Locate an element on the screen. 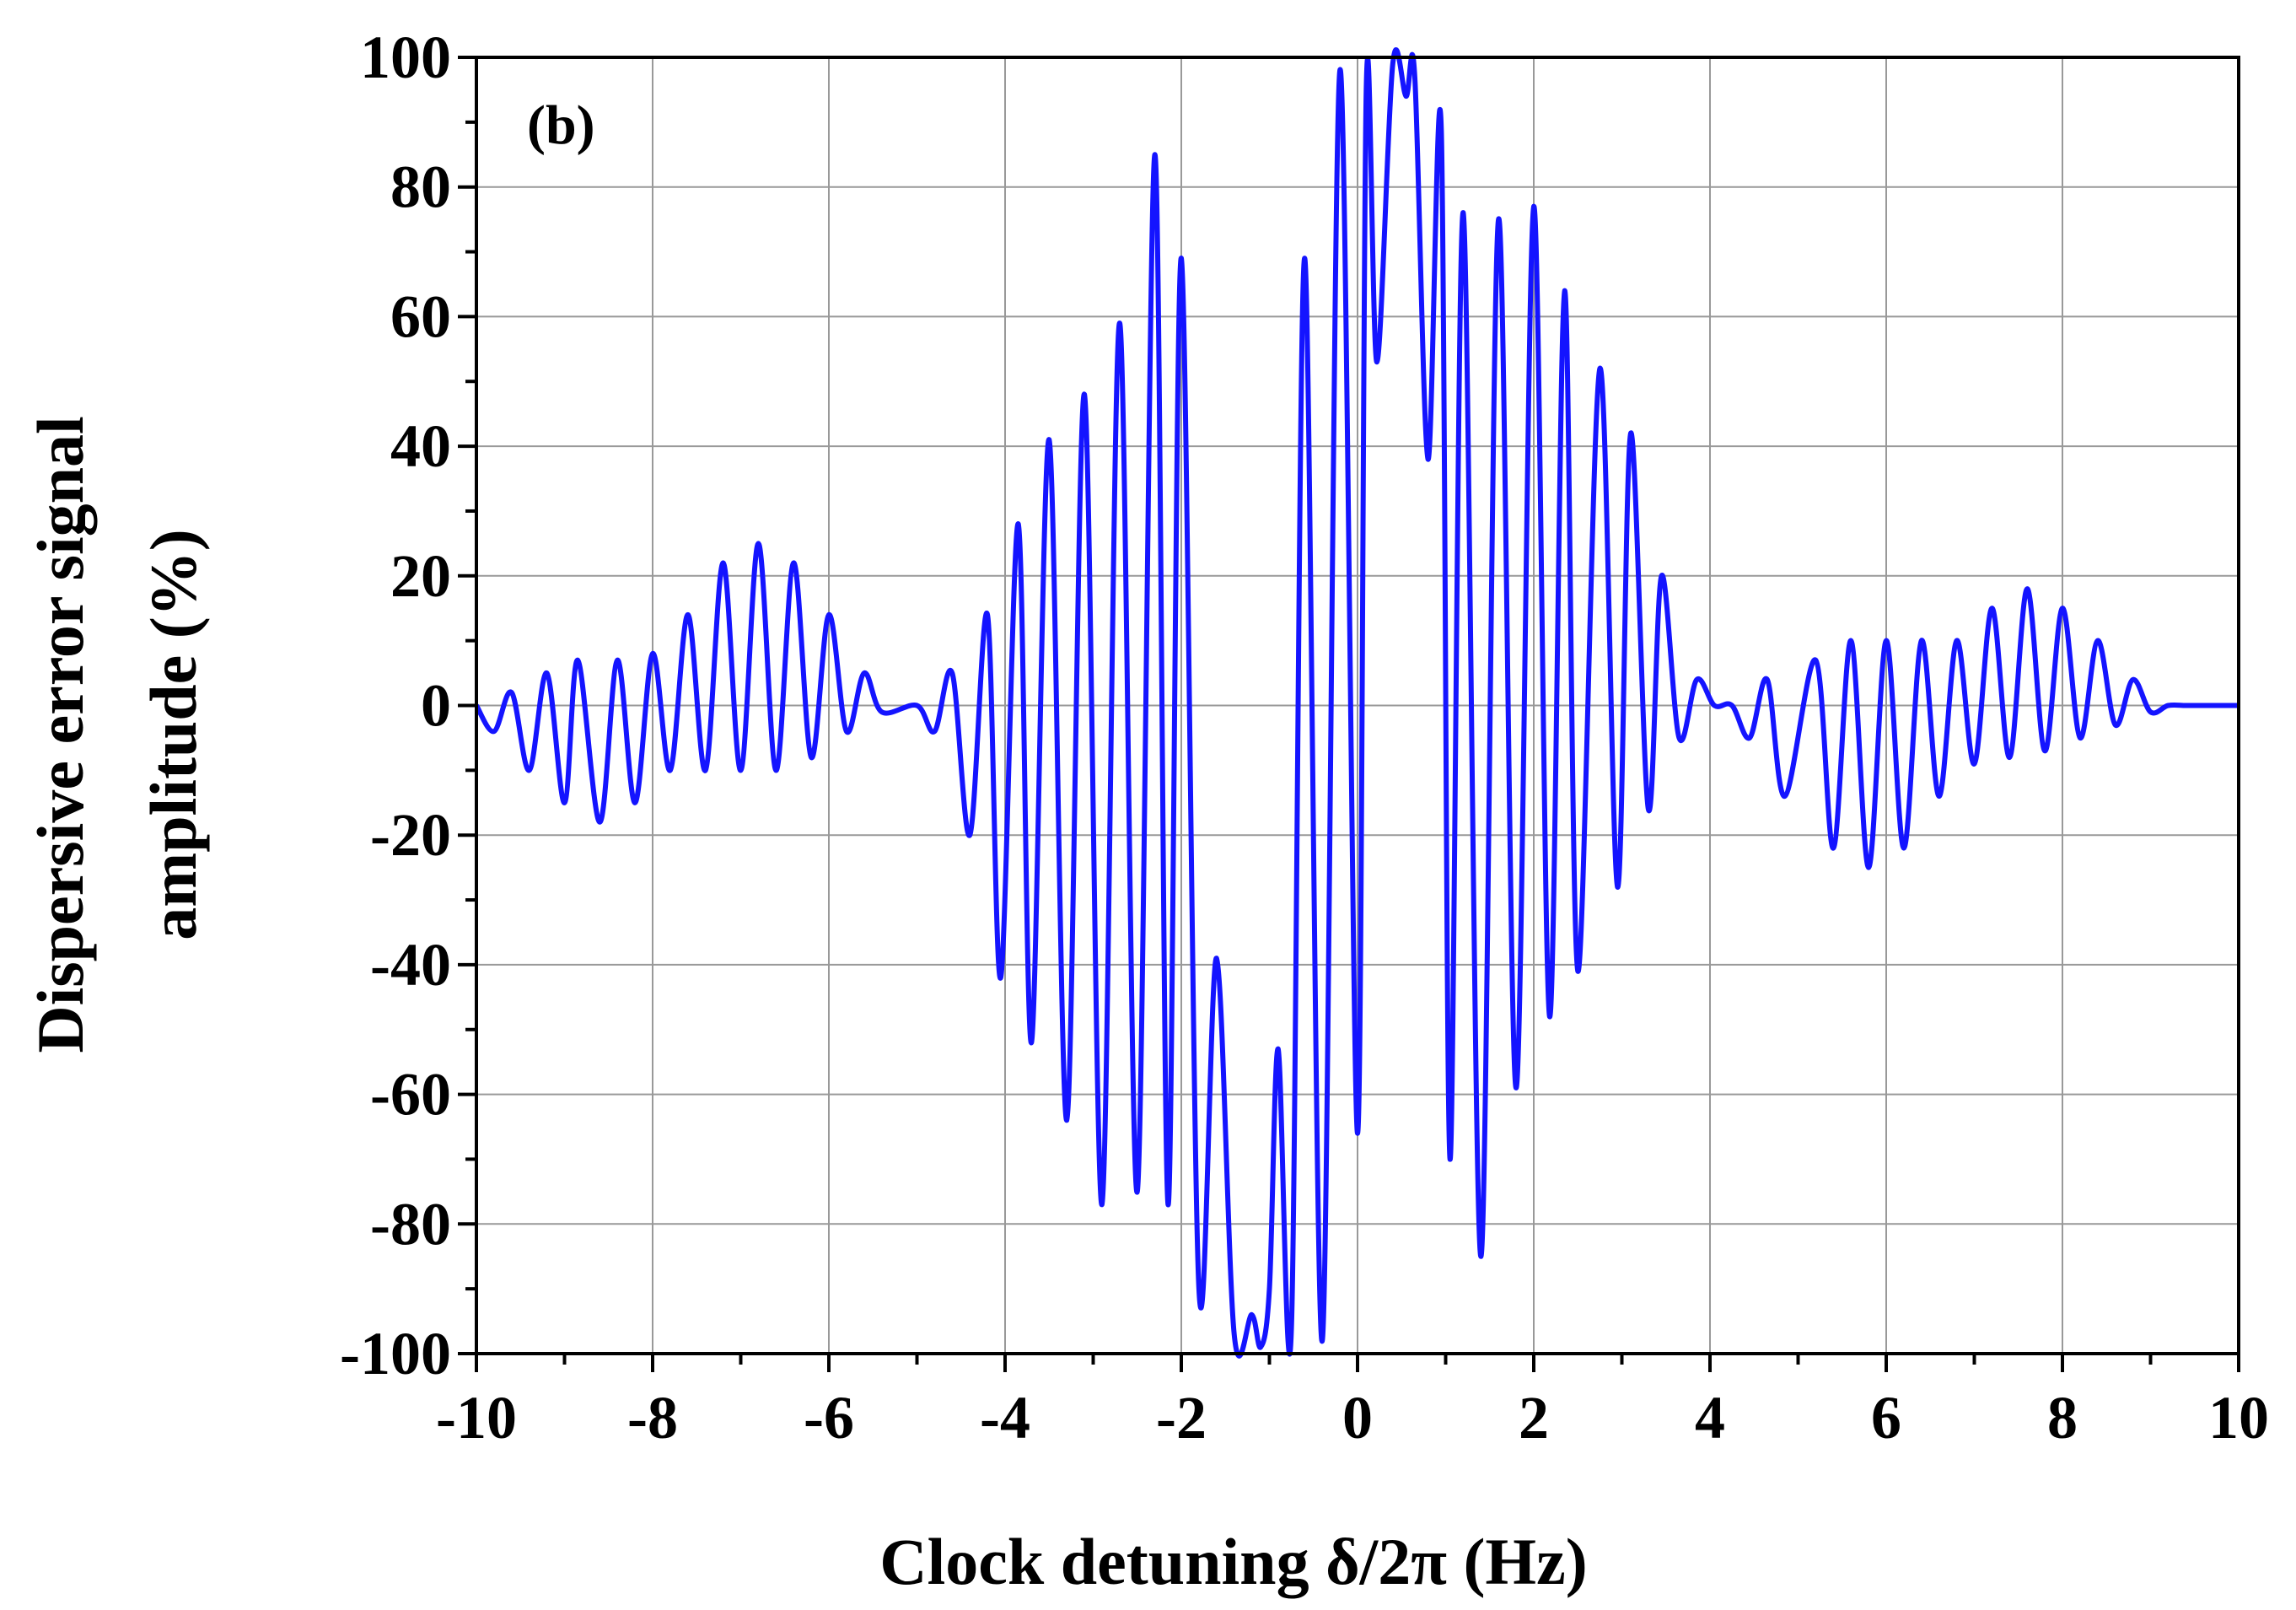  panel-label: (b) is located at coordinates (561, 125).